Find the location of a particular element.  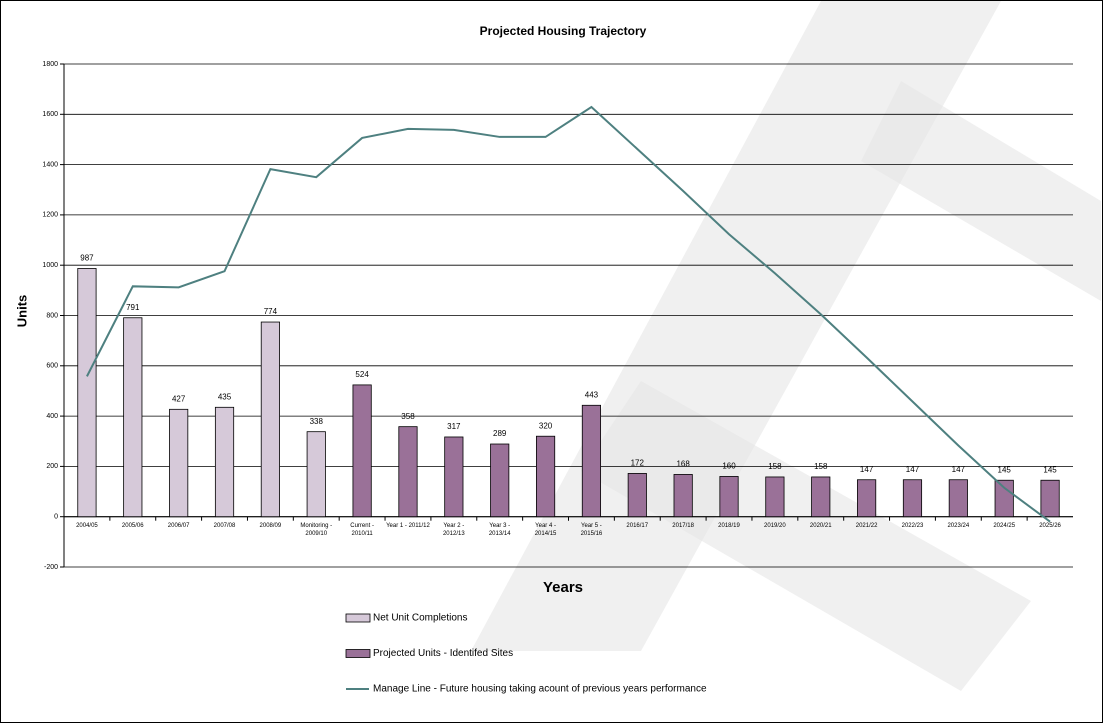

y-tick-label: -200 is located at coordinates (51, 567).